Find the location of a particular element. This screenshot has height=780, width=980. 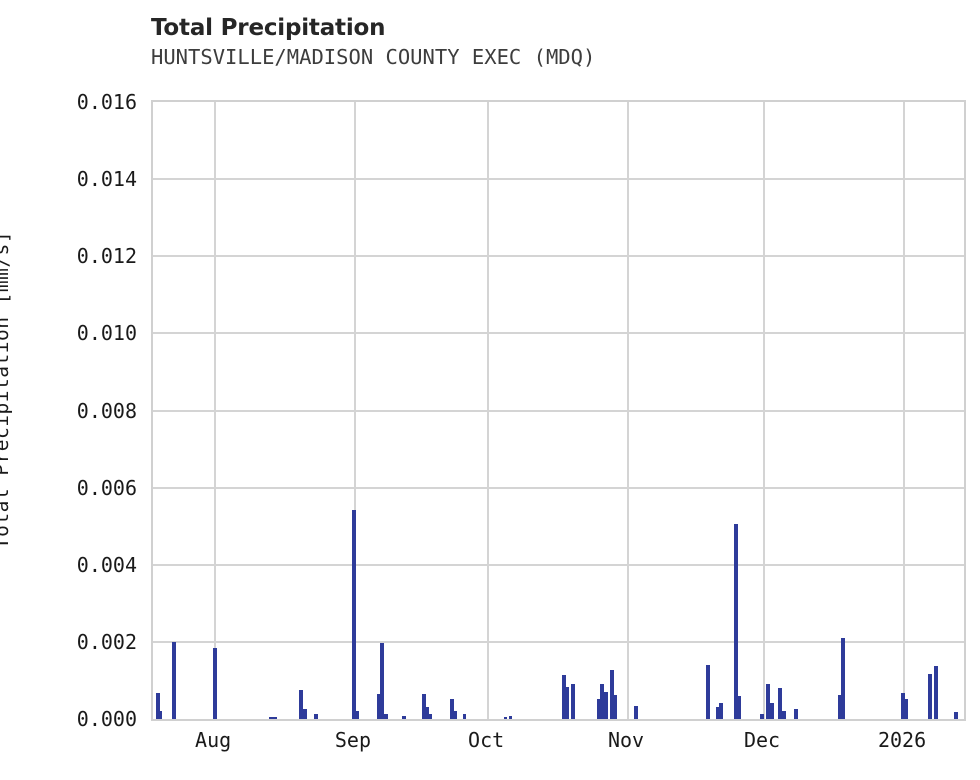

y-axis-tick-label: 0.014 is located at coordinates (106, 179).